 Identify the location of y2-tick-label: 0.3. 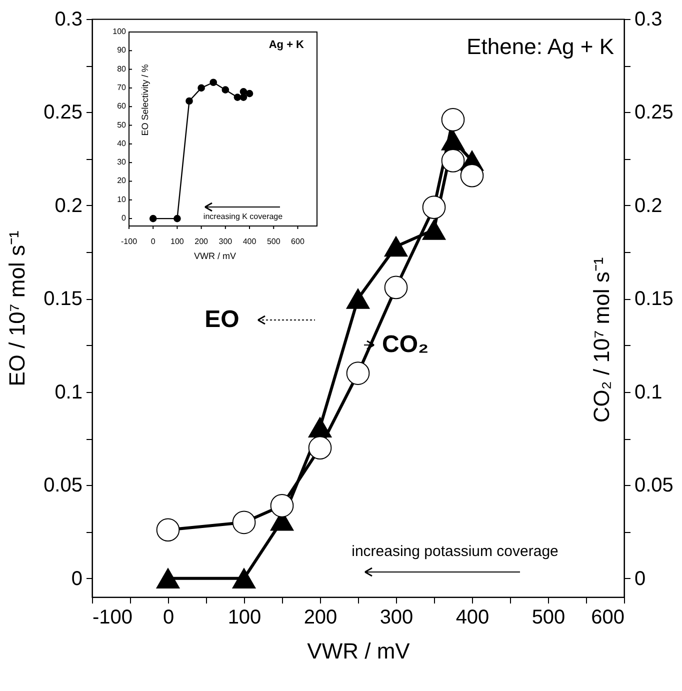
(648, 19).